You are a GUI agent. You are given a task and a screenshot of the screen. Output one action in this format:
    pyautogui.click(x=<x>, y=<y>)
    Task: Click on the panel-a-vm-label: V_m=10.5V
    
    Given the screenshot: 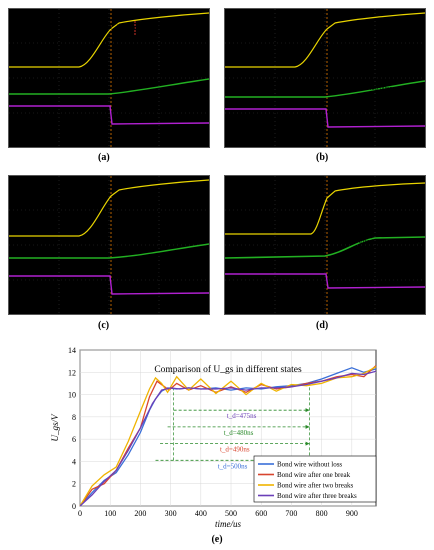 What is the action you would take?
    pyautogui.click(x=155, y=27)
    